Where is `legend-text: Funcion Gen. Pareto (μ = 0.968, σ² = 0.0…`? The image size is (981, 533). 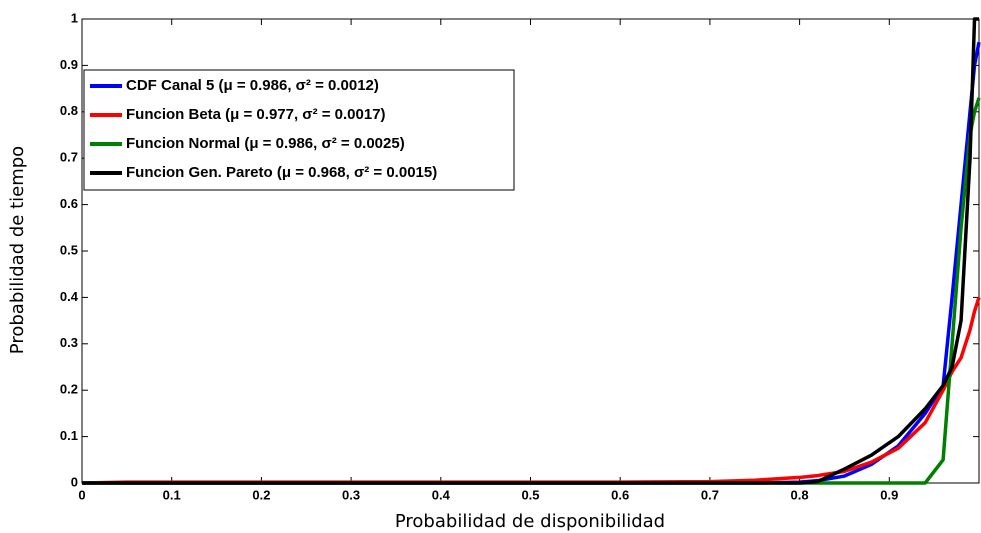
legend-text: Funcion Gen. Pareto (μ = 0.968, σ² = 0.0… is located at coordinates (281, 172).